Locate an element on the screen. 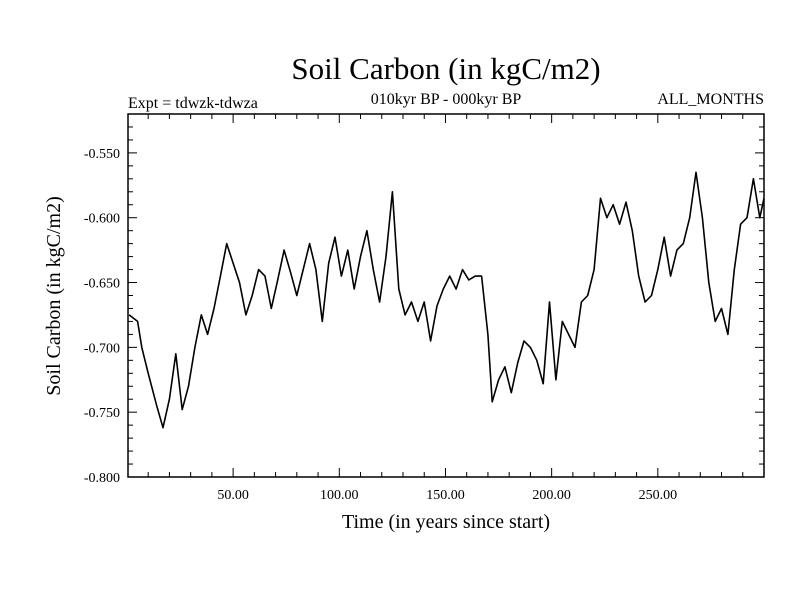  x-axis-label: Time (in years since start) is located at coordinates (446, 522).